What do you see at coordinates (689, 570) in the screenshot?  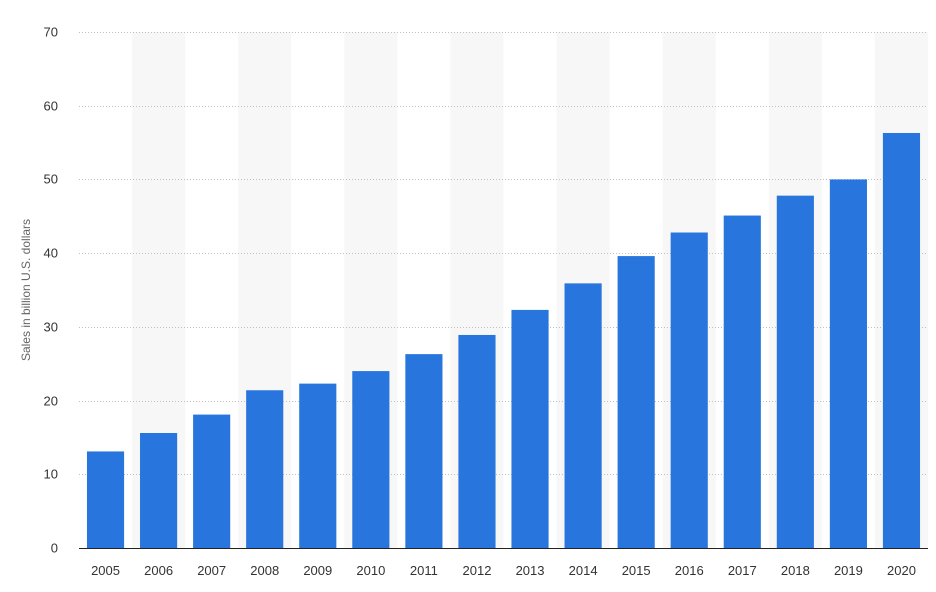 I see `x-tick-label: 2016` at bounding box center [689, 570].